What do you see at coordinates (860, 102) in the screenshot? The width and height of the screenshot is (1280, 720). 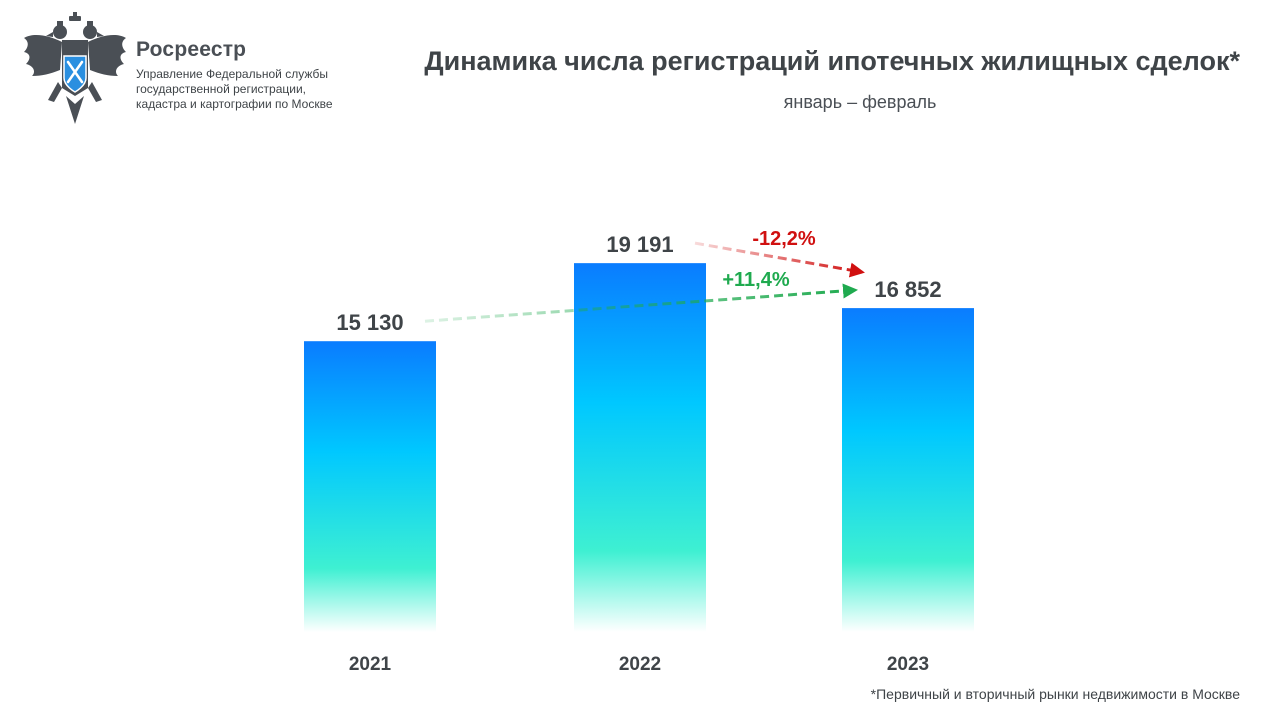 I see `page-subtitle: январь – февраль` at bounding box center [860, 102].